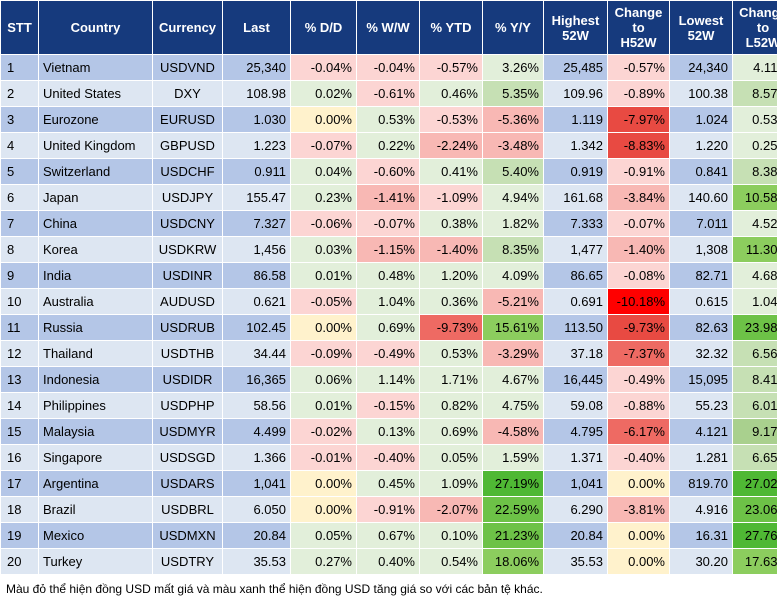 This screenshot has width=777, height=602. What do you see at coordinates (575, 93) in the screenshot?
I see `cell-highest-52w: 109.96` at bounding box center [575, 93].